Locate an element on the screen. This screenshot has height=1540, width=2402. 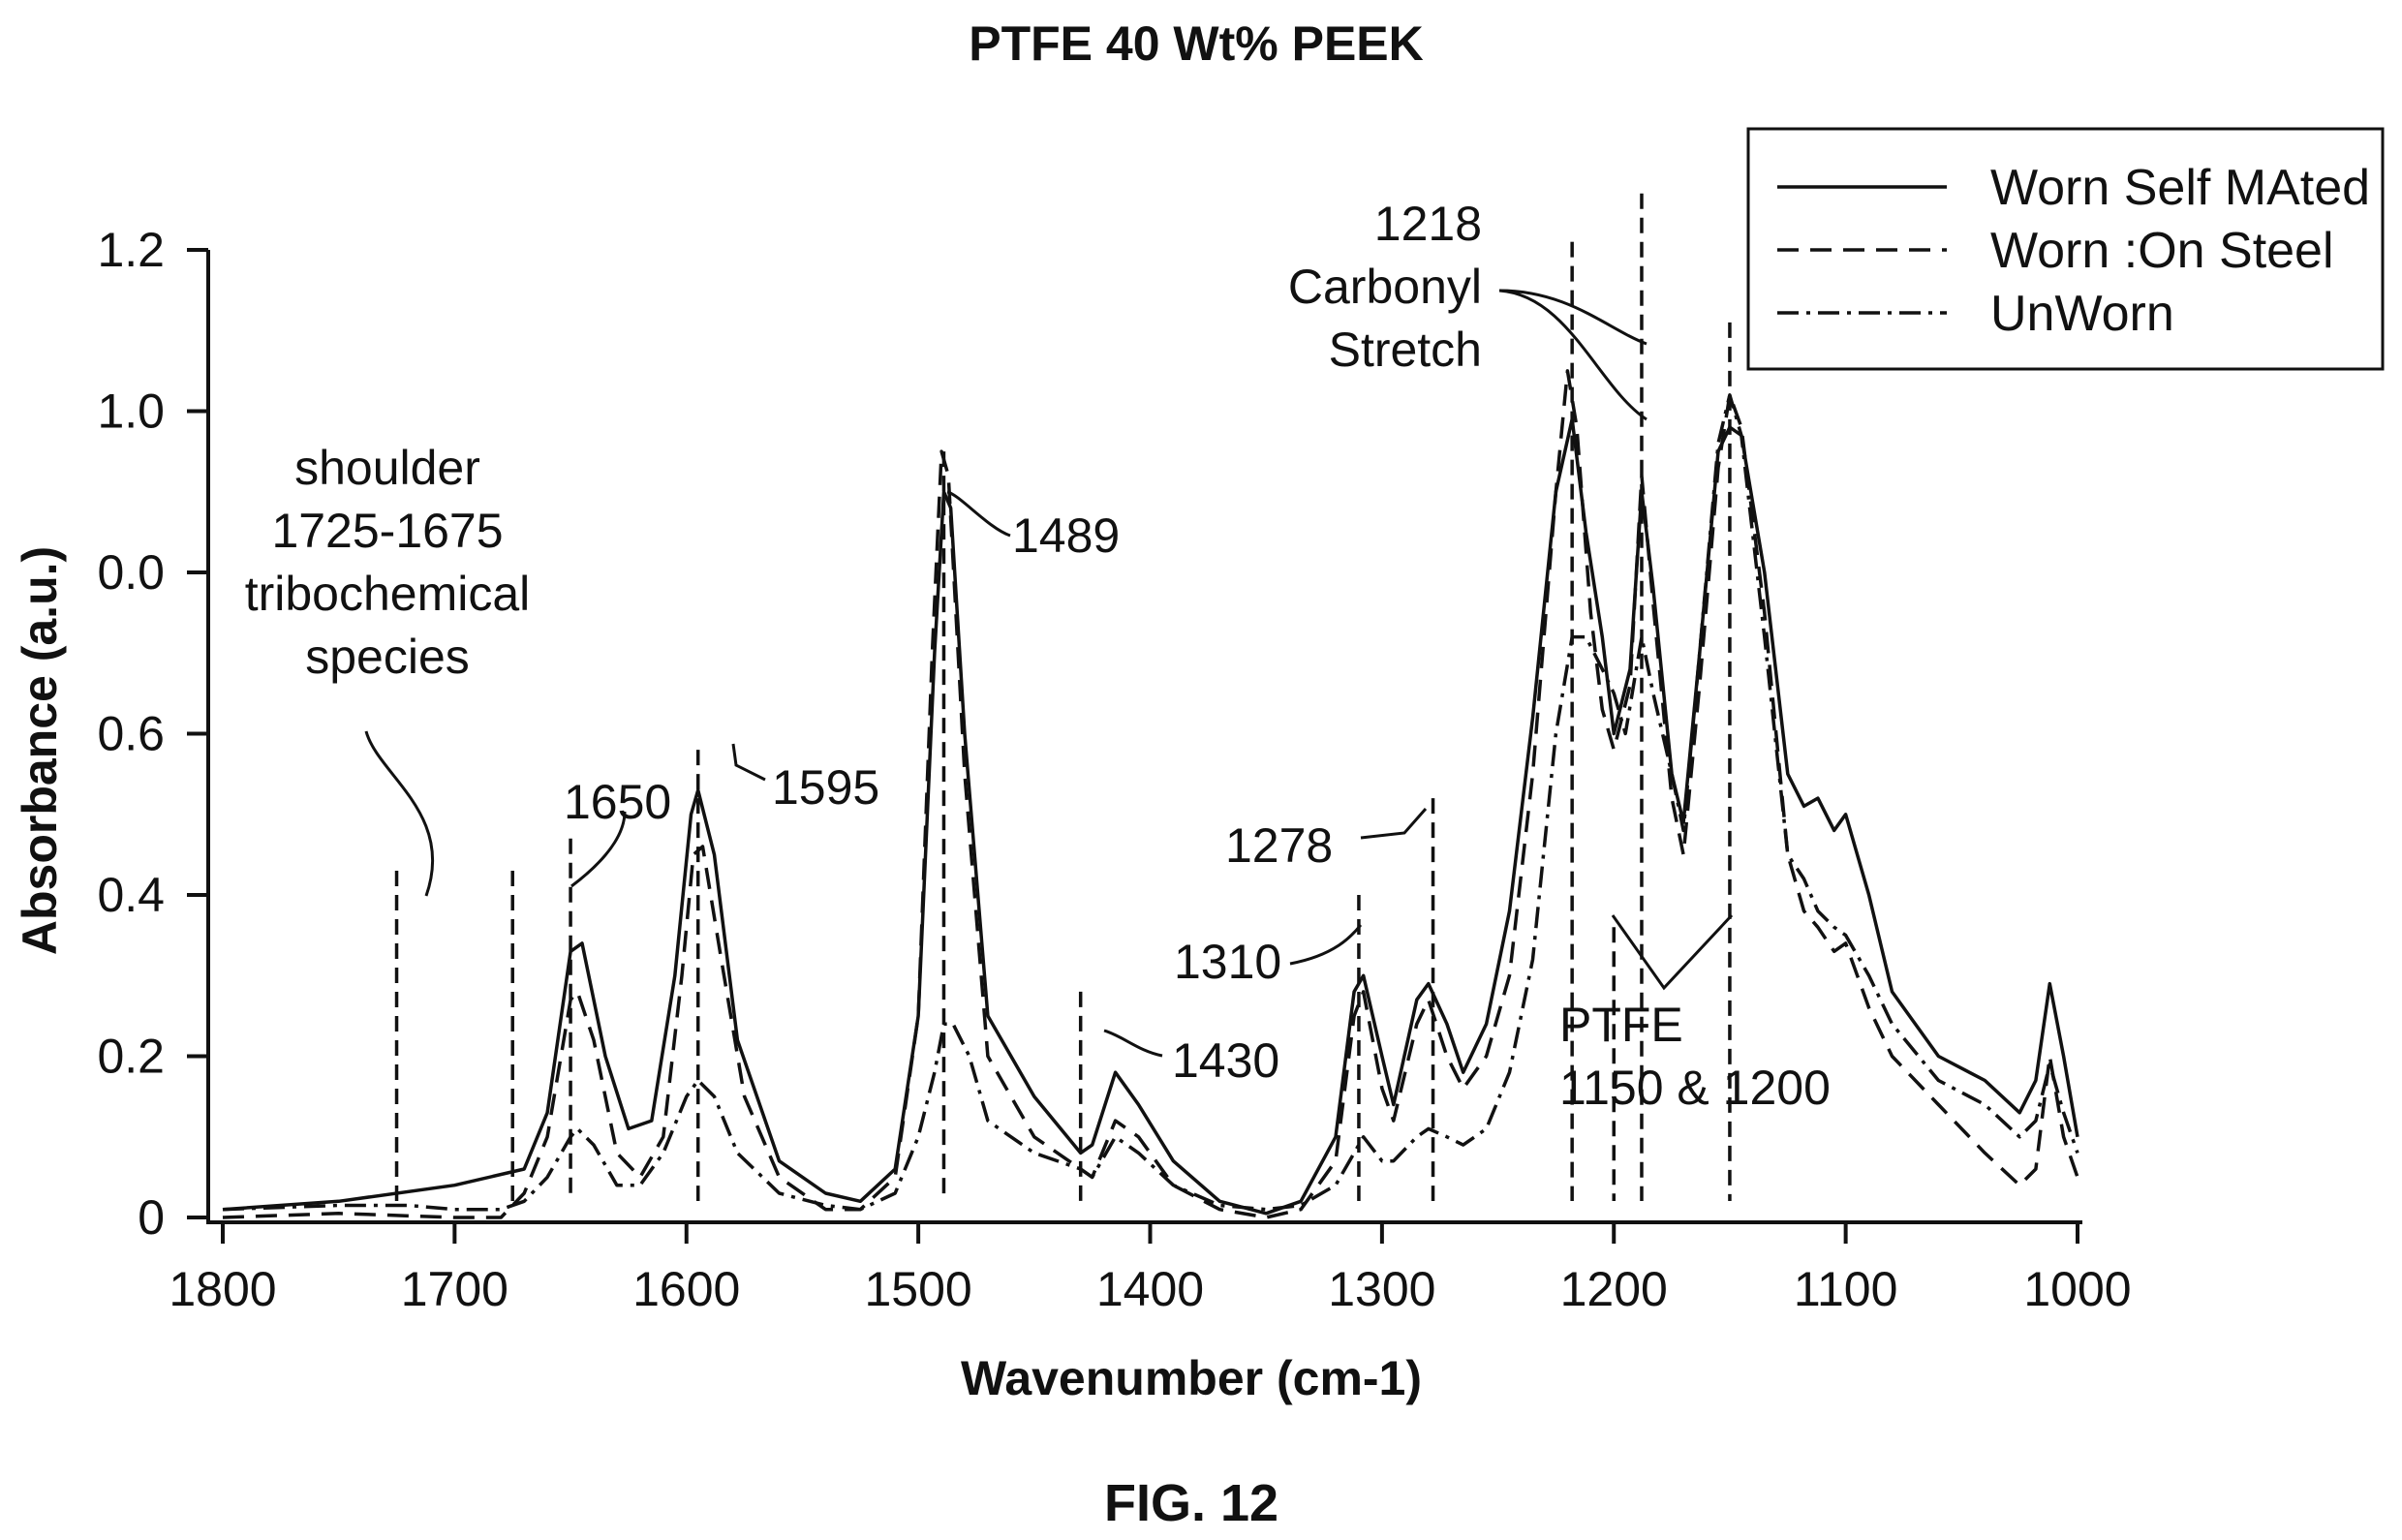
annotation-text: 1150 & 1200 is located at coordinates (1695, 1088).